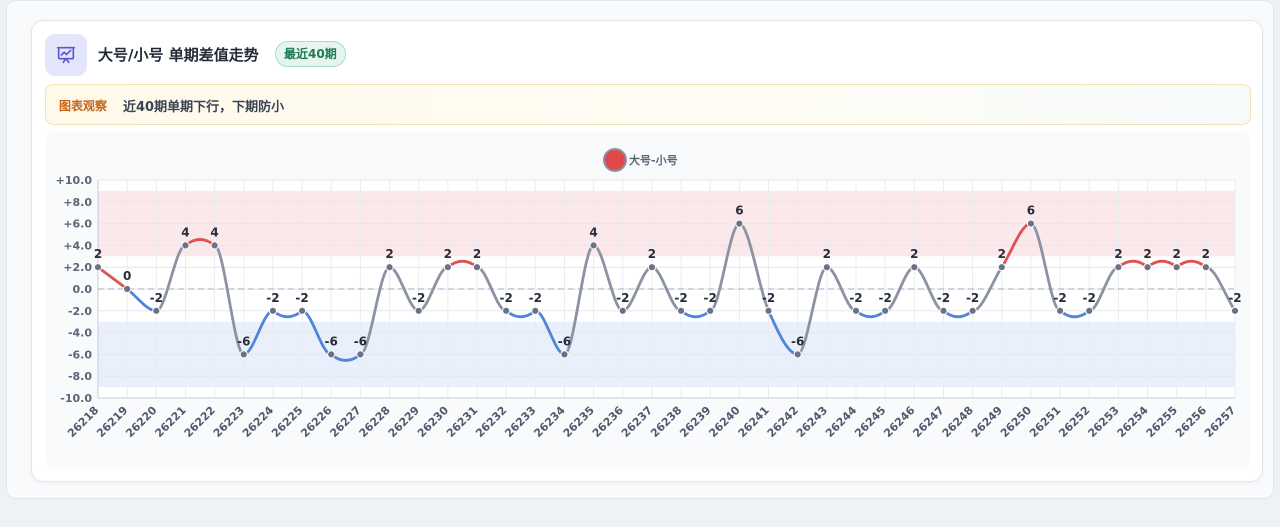 This screenshot has height=527, width=1280. What do you see at coordinates (491, 422) in the screenshot?
I see `x-tick-label: 26232` at bounding box center [491, 422].